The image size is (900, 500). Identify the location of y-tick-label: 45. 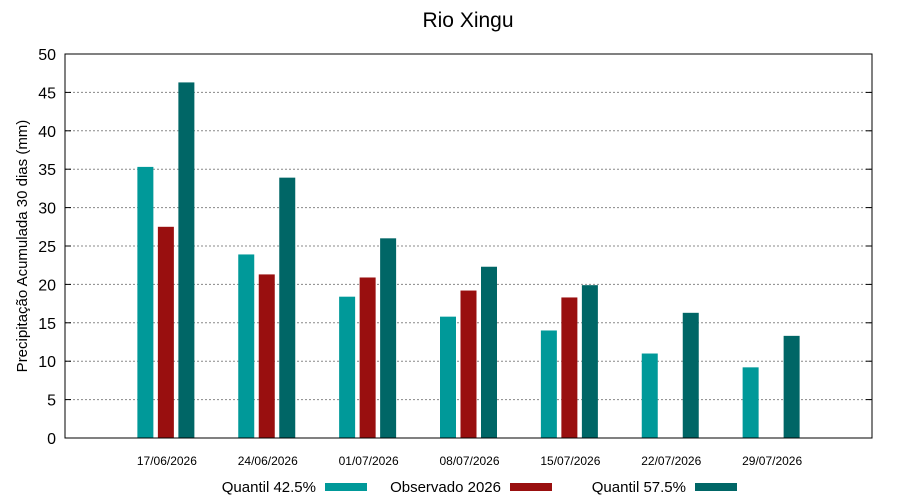
(47, 93).